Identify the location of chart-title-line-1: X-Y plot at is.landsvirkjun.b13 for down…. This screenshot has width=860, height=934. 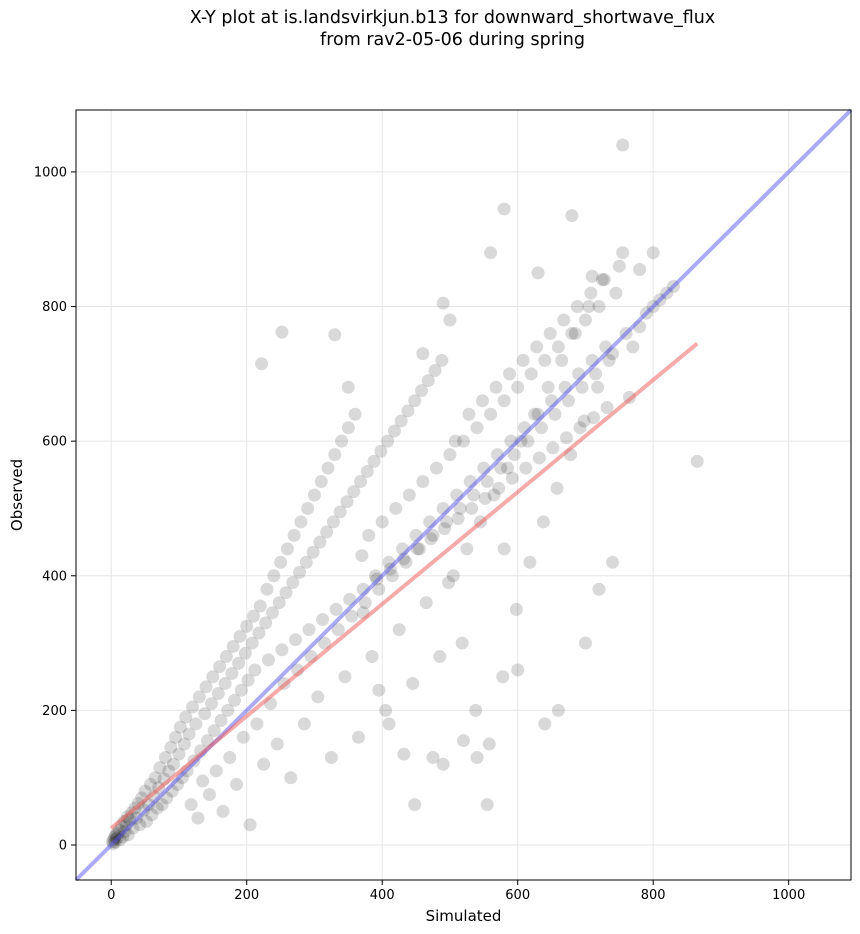
(452, 18).